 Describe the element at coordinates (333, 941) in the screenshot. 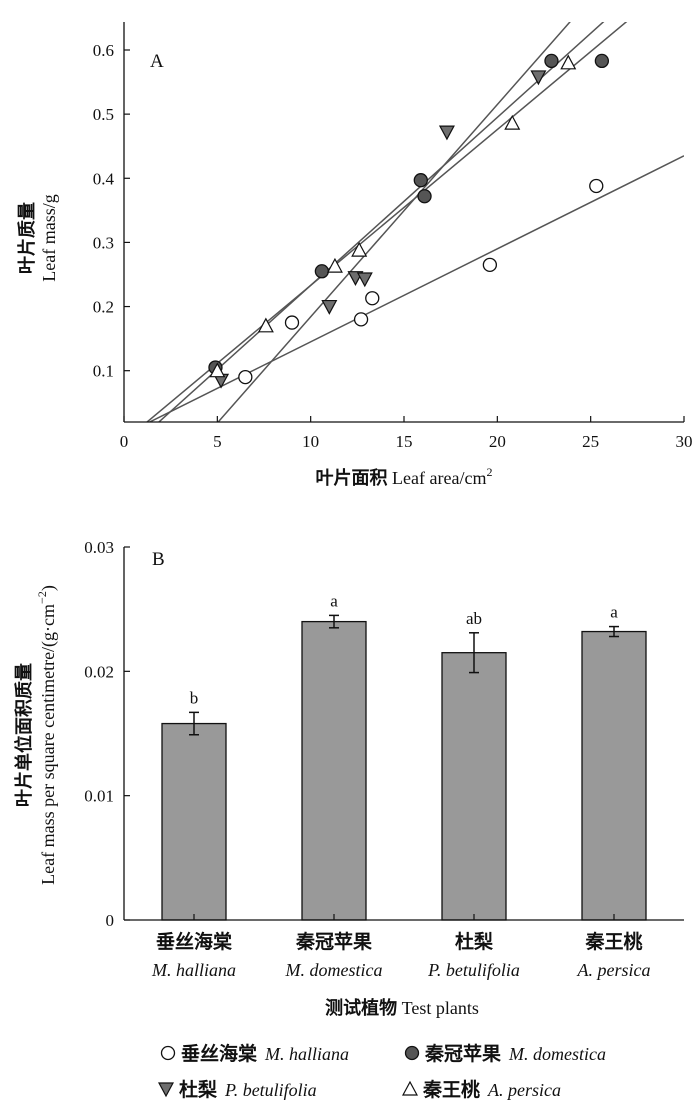

I see `category-label-cn: 秦冠苹果` at that location.